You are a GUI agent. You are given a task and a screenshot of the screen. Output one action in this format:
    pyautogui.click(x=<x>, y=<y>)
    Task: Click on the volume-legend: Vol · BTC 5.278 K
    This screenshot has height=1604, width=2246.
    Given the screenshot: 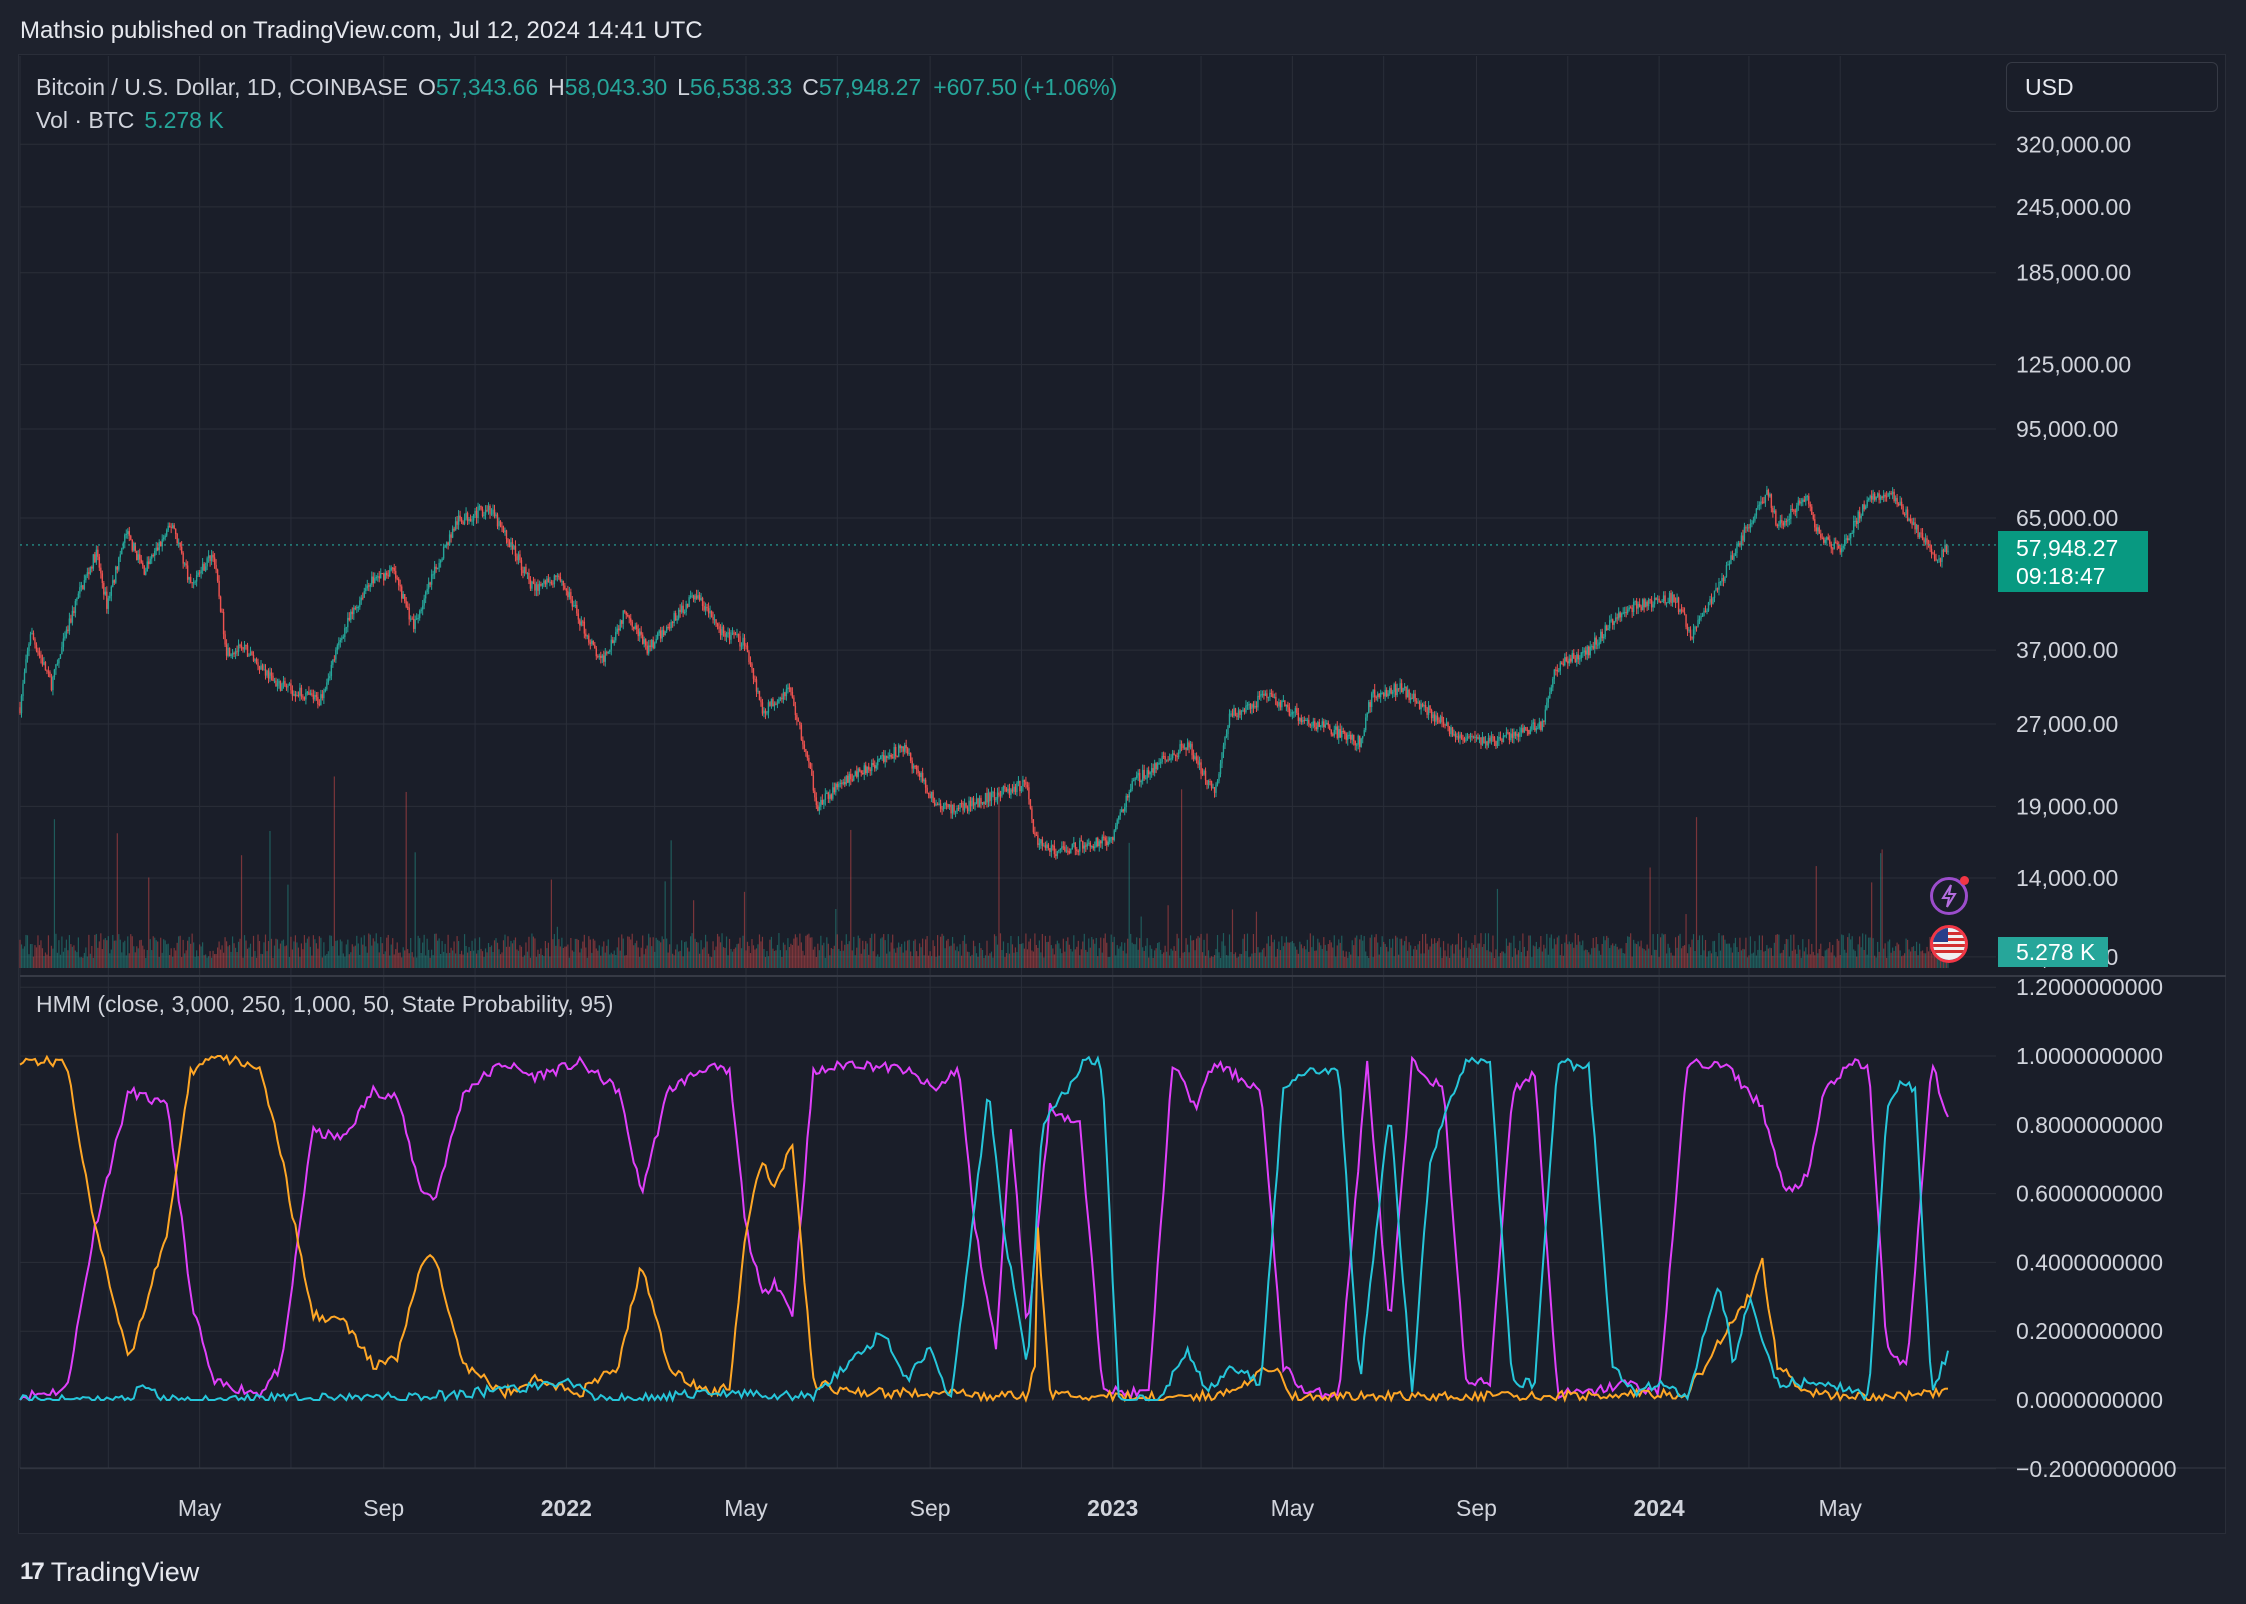 What is the action you would take?
    pyautogui.click(x=130, y=120)
    